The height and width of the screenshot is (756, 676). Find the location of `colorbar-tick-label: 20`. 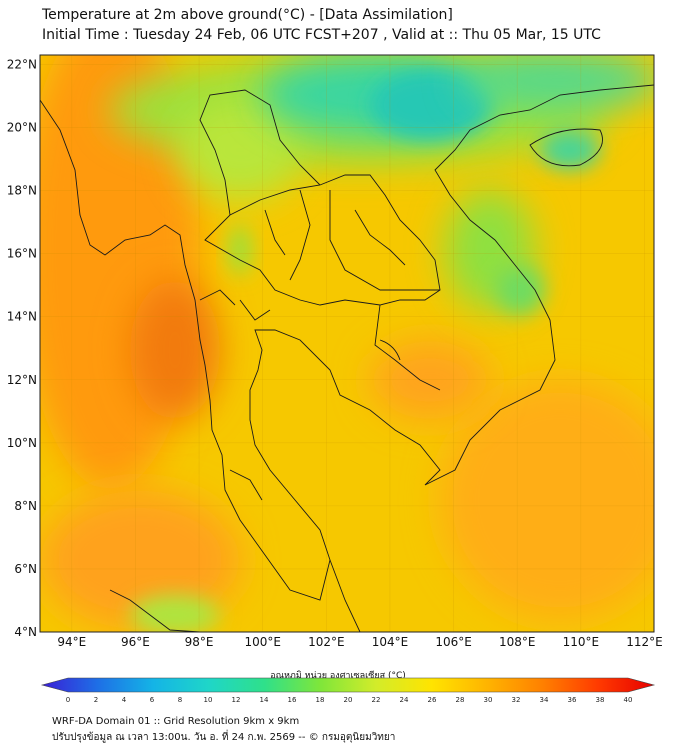

colorbar-tick-label: 20 is located at coordinates (348, 700).